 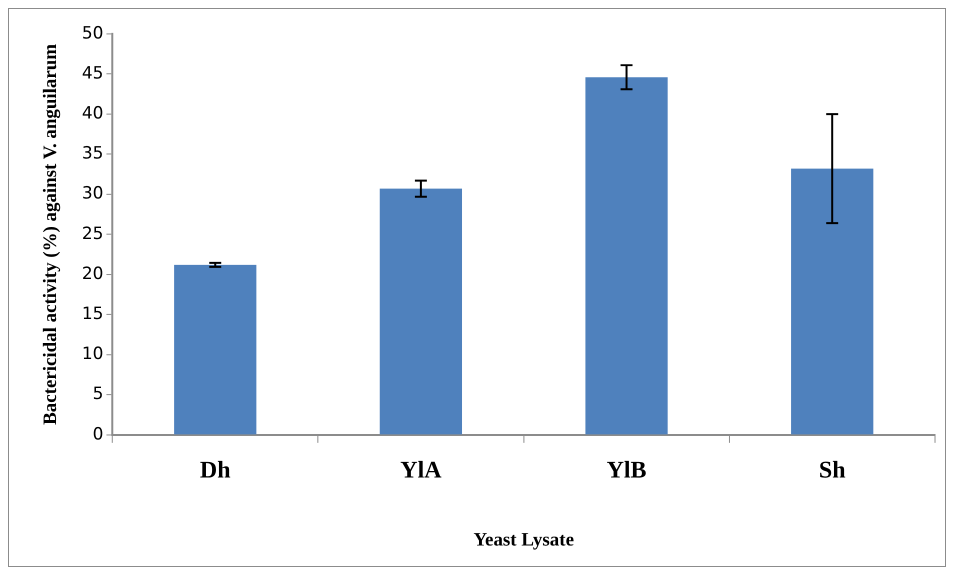 I want to click on y-axis-title: Bactericidal activity (%) against V. anguilarum, so click(x=50, y=234).